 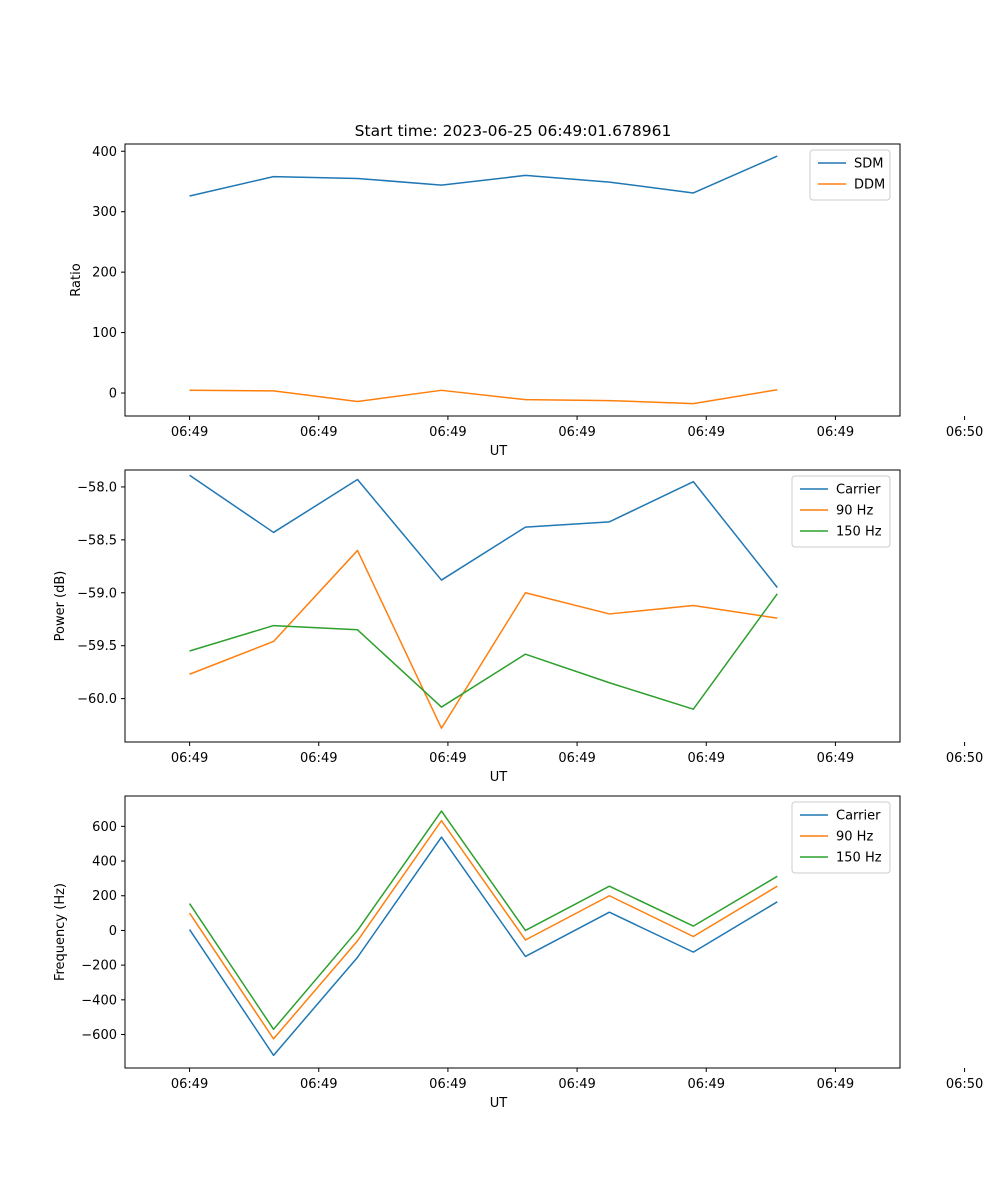 I want to click on y-tick-label: 100, so click(x=104, y=333).